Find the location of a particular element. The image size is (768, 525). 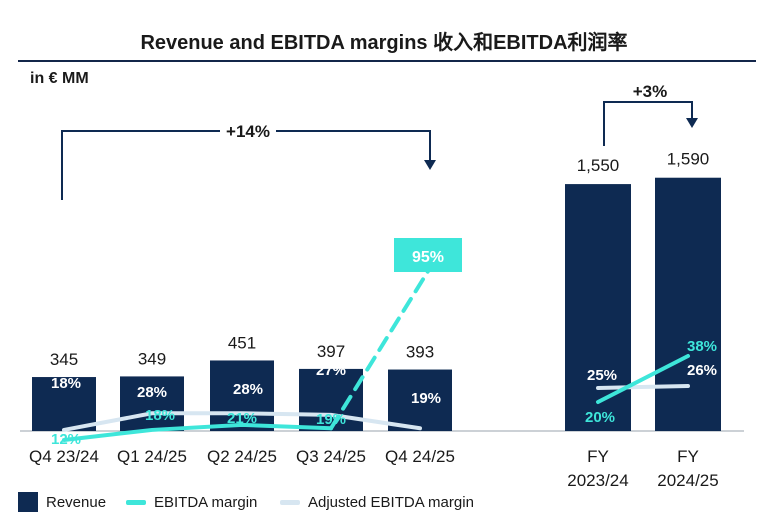

x-tick-label: Q2 24/25 is located at coordinates (242, 456).